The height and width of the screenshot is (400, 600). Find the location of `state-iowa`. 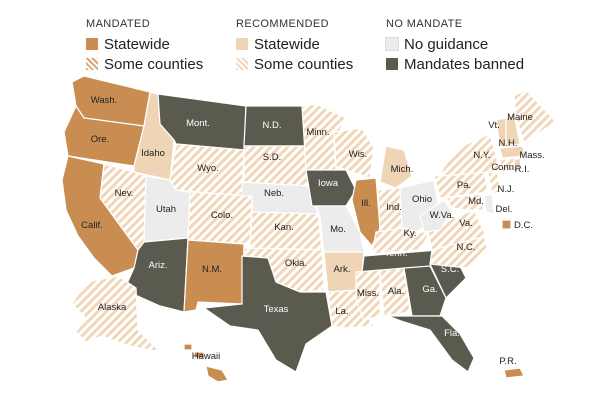

state-iowa is located at coordinates (331, 188).